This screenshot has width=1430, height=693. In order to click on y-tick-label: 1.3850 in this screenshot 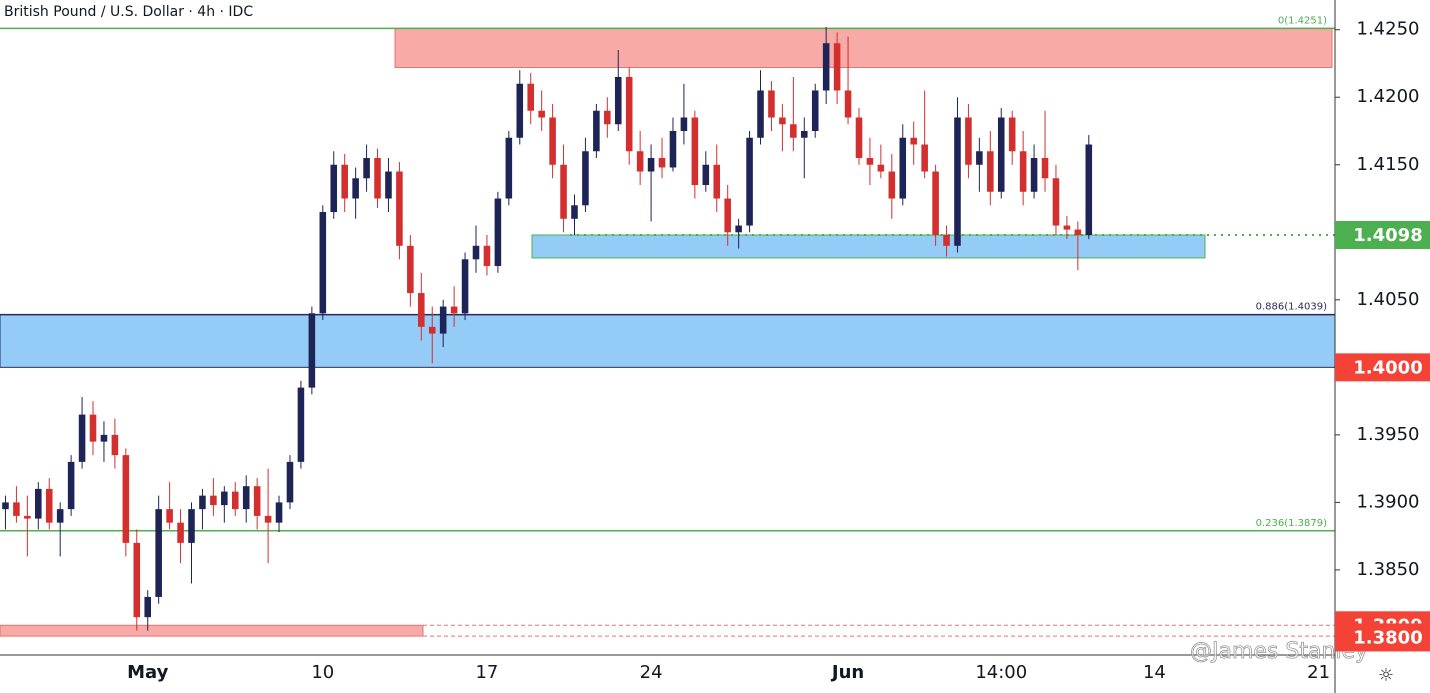, I will do `click(1388, 569)`.